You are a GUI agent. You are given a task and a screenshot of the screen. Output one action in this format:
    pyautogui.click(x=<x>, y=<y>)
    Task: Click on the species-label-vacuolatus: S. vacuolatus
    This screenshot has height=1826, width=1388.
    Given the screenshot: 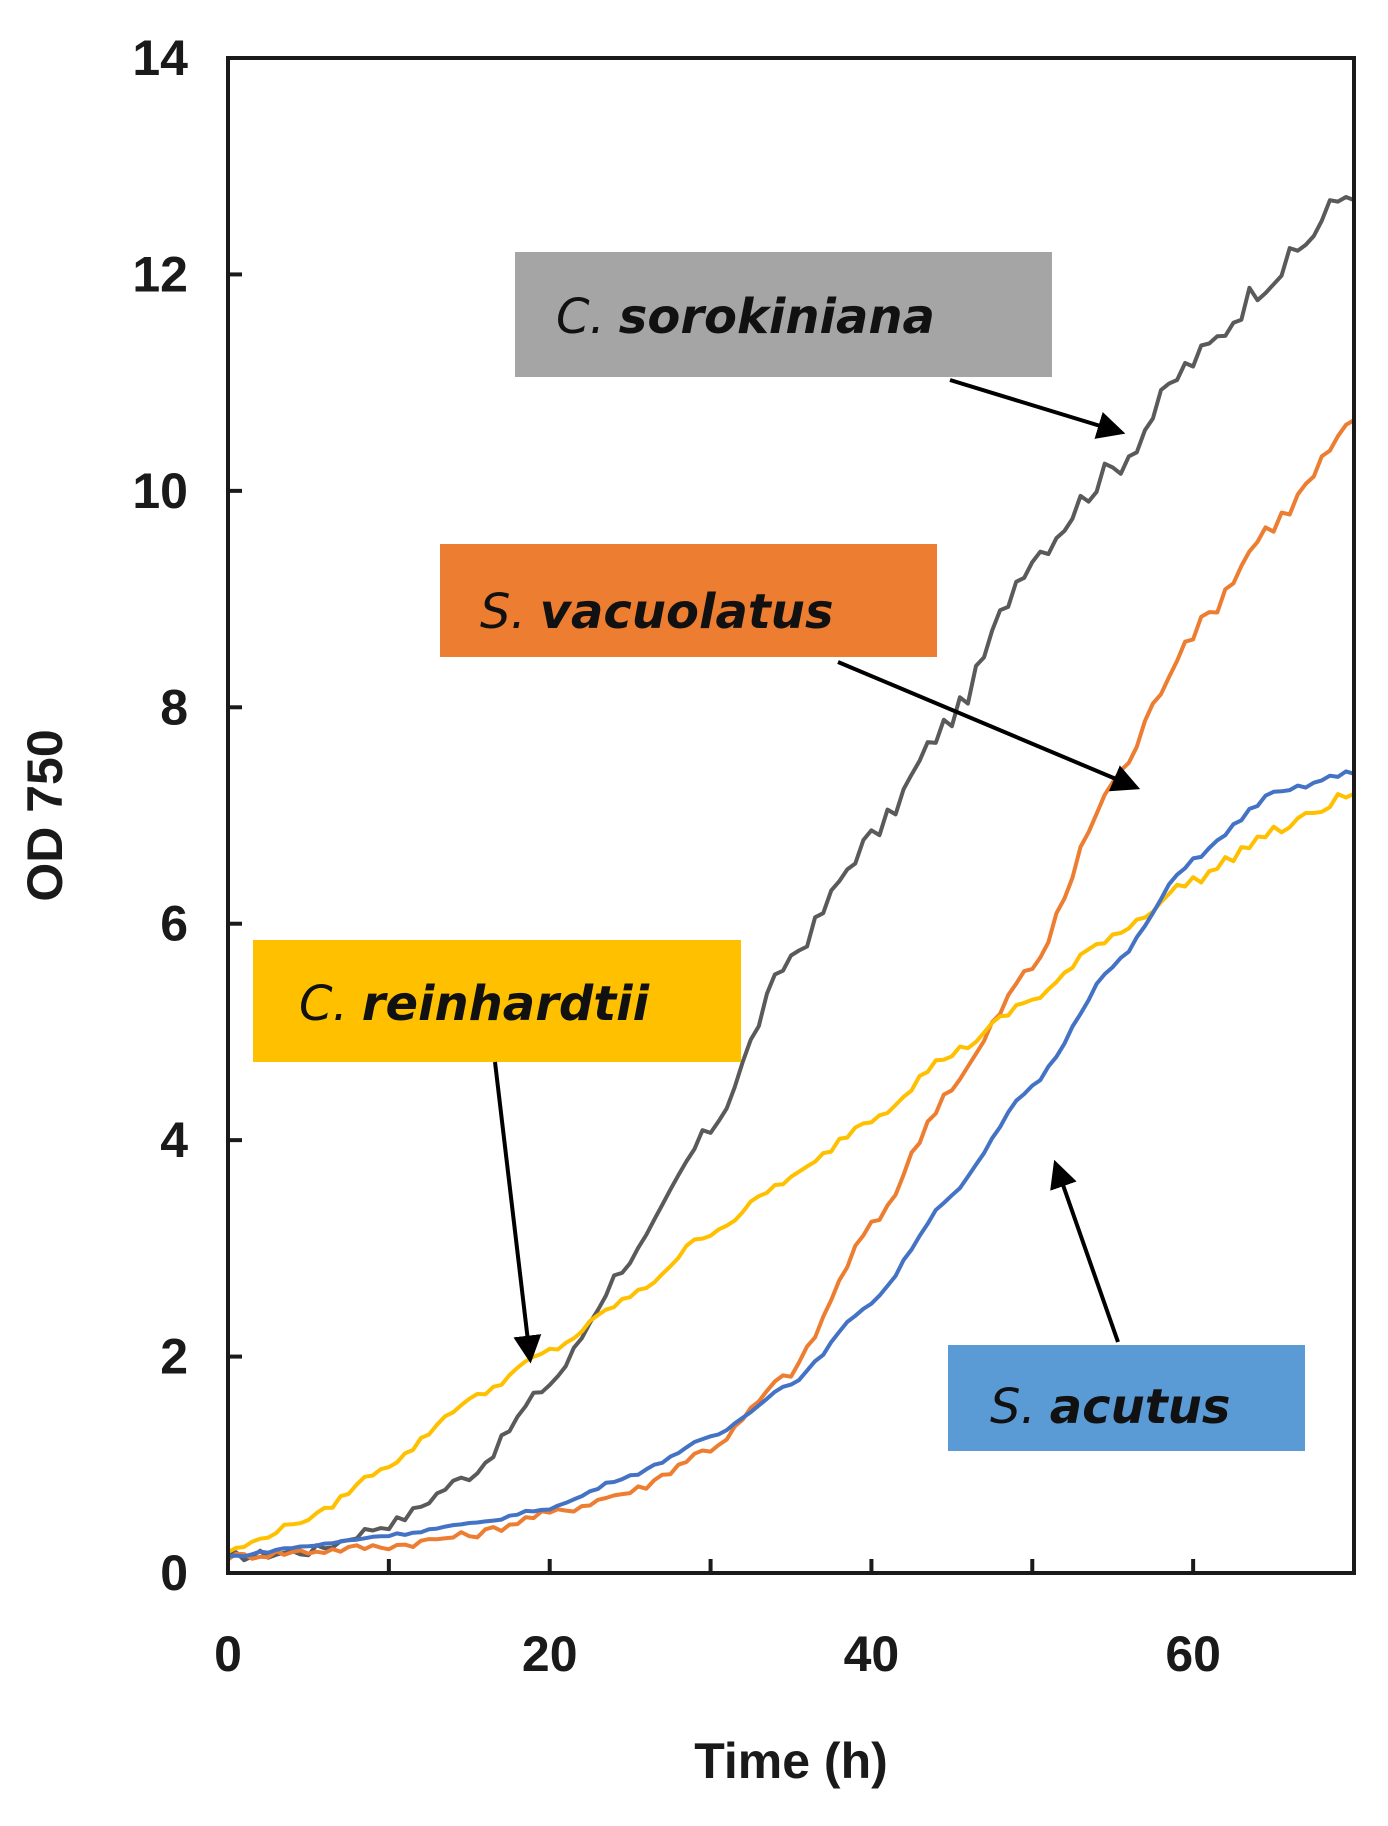 What is the action you would take?
    pyautogui.click(x=657, y=612)
    